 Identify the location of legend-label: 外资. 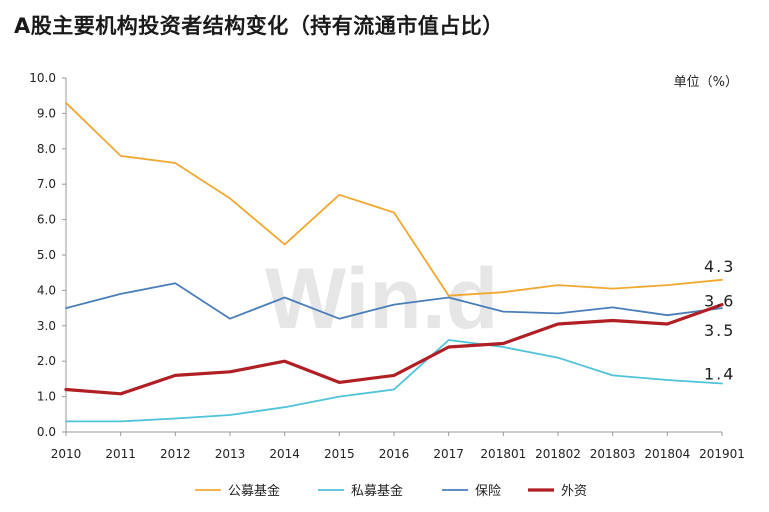
(574, 491).